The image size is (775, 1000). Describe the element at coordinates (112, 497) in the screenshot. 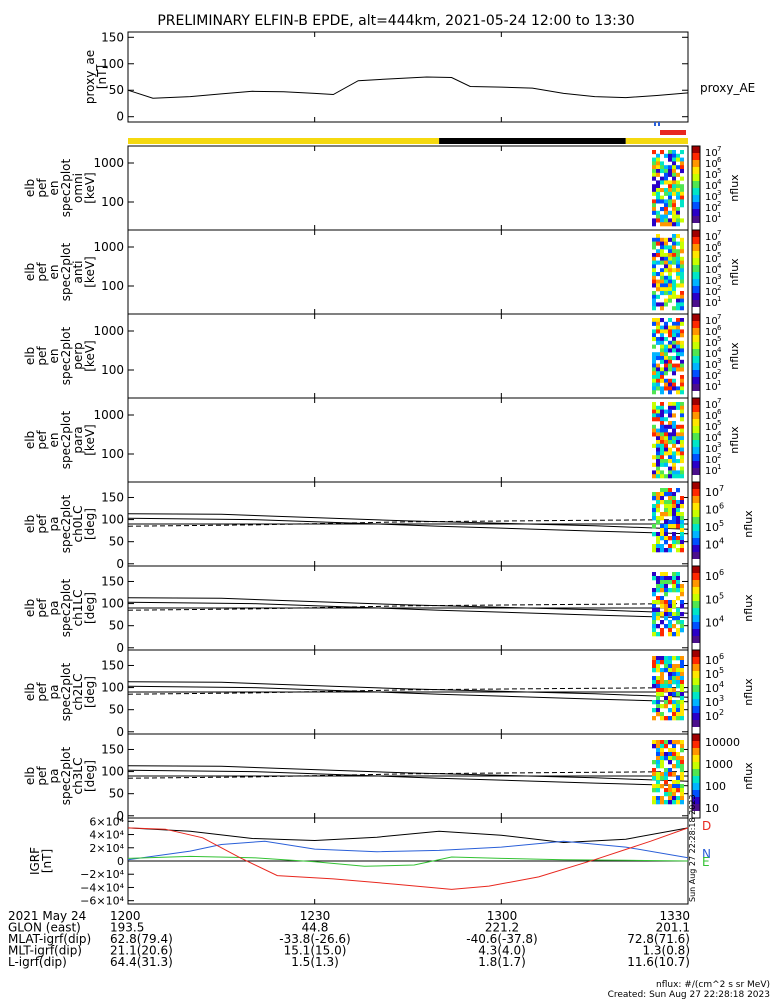

I see `y-tick-label: 150` at that location.